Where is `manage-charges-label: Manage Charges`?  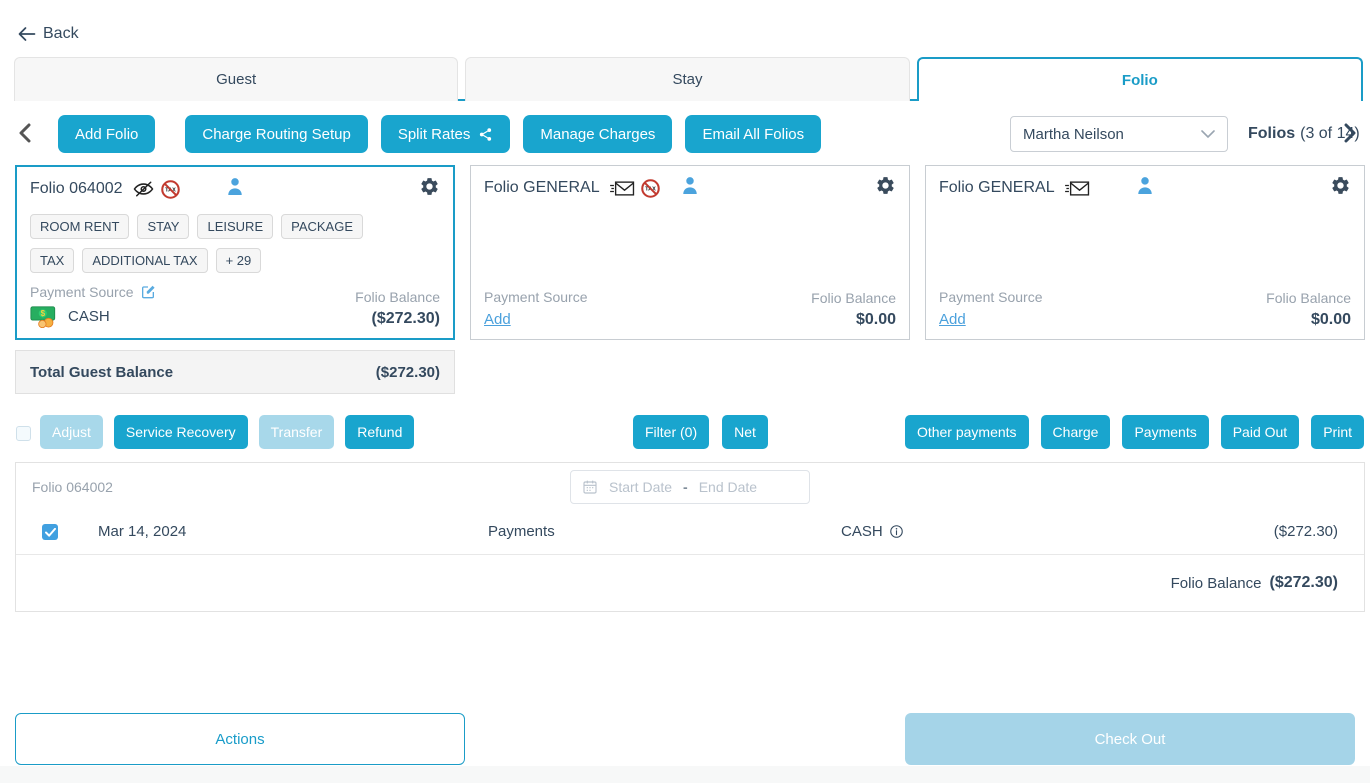 manage-charges-label: Manage Charges is located at coordinates (598, 134).